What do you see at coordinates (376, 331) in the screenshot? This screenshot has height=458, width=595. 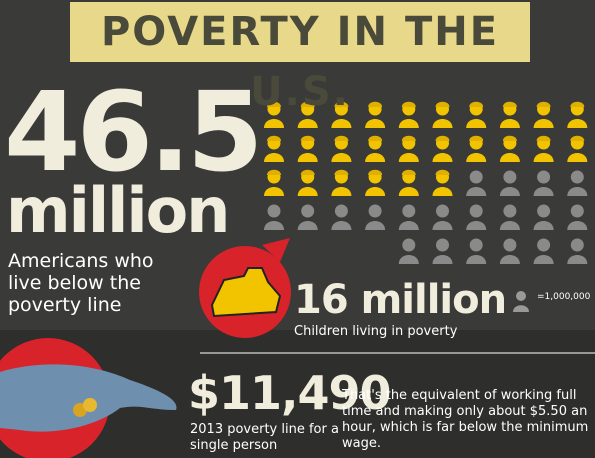 I see `caption: Children living in poverty` at bounding box center [376, 331].